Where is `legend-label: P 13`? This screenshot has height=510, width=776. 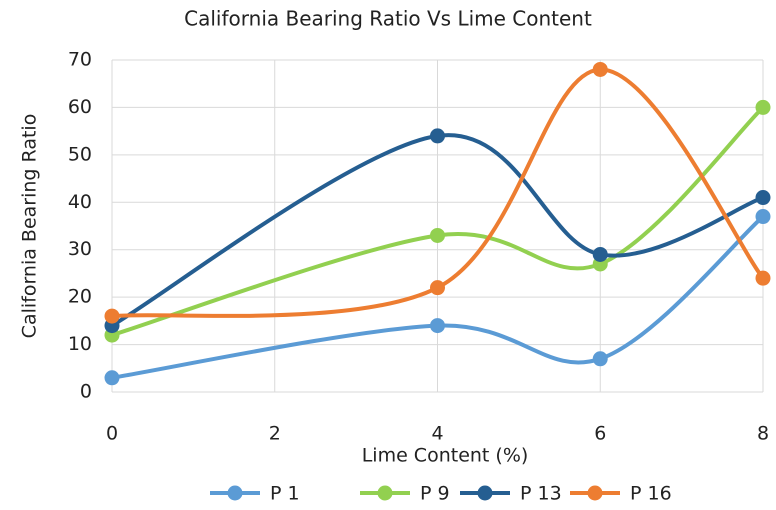
legend-label: P 13 is located at coordinates (541, 494).